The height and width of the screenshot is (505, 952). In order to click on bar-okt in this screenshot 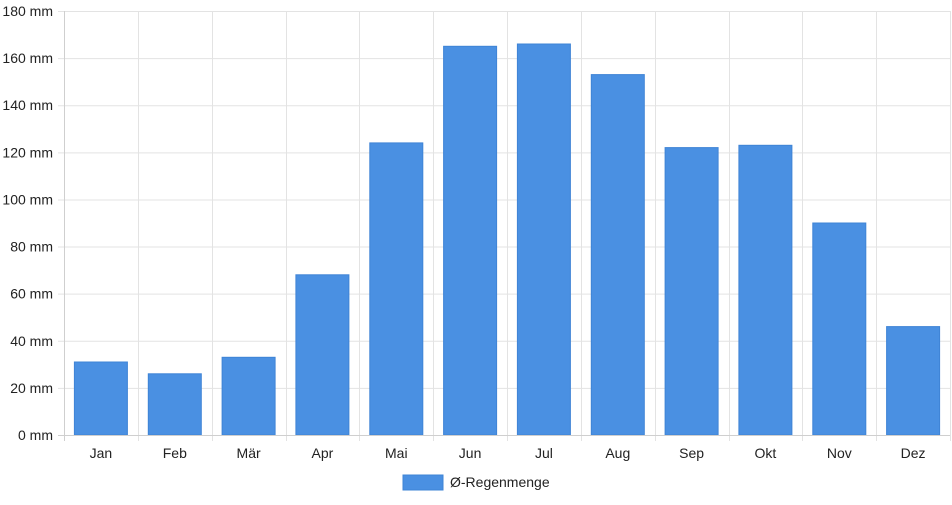, I will do `click(765, 290)`.